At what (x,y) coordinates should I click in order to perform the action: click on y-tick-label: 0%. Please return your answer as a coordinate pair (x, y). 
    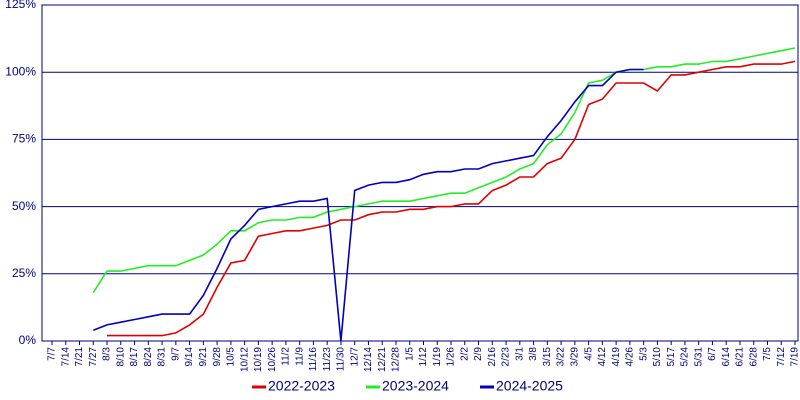
    Looking at the image, I should click on (28, 340).